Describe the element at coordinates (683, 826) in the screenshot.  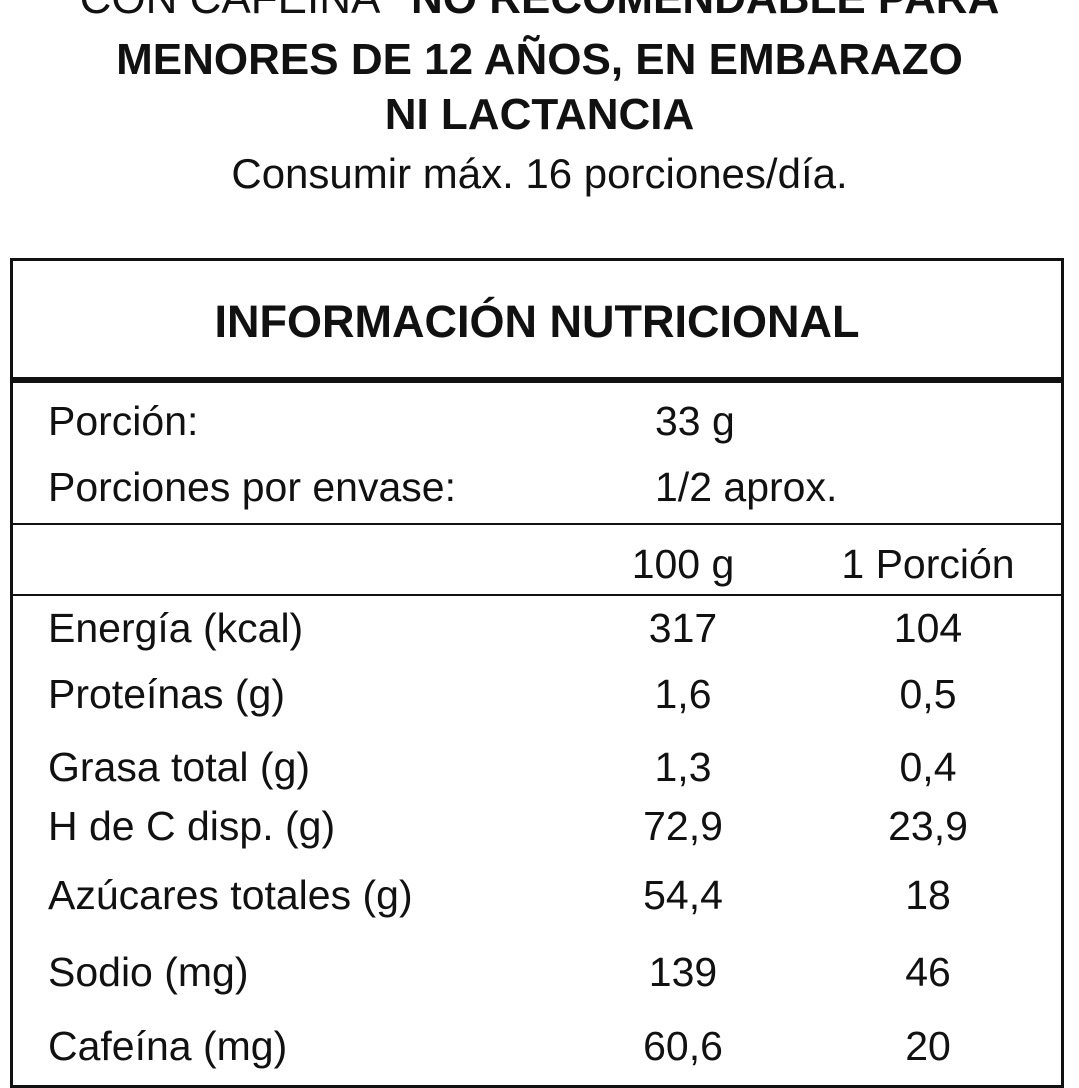
I see `row-value-per-100g: 72,9` at that location.